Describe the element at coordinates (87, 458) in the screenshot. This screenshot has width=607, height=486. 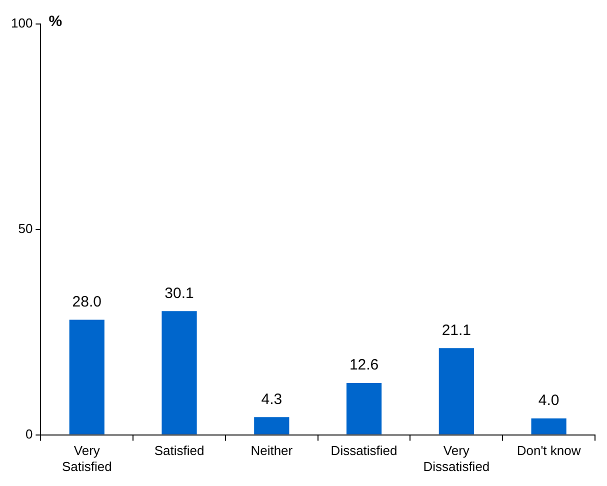
I see `x-tick-label: Very Satisfied` at that location.